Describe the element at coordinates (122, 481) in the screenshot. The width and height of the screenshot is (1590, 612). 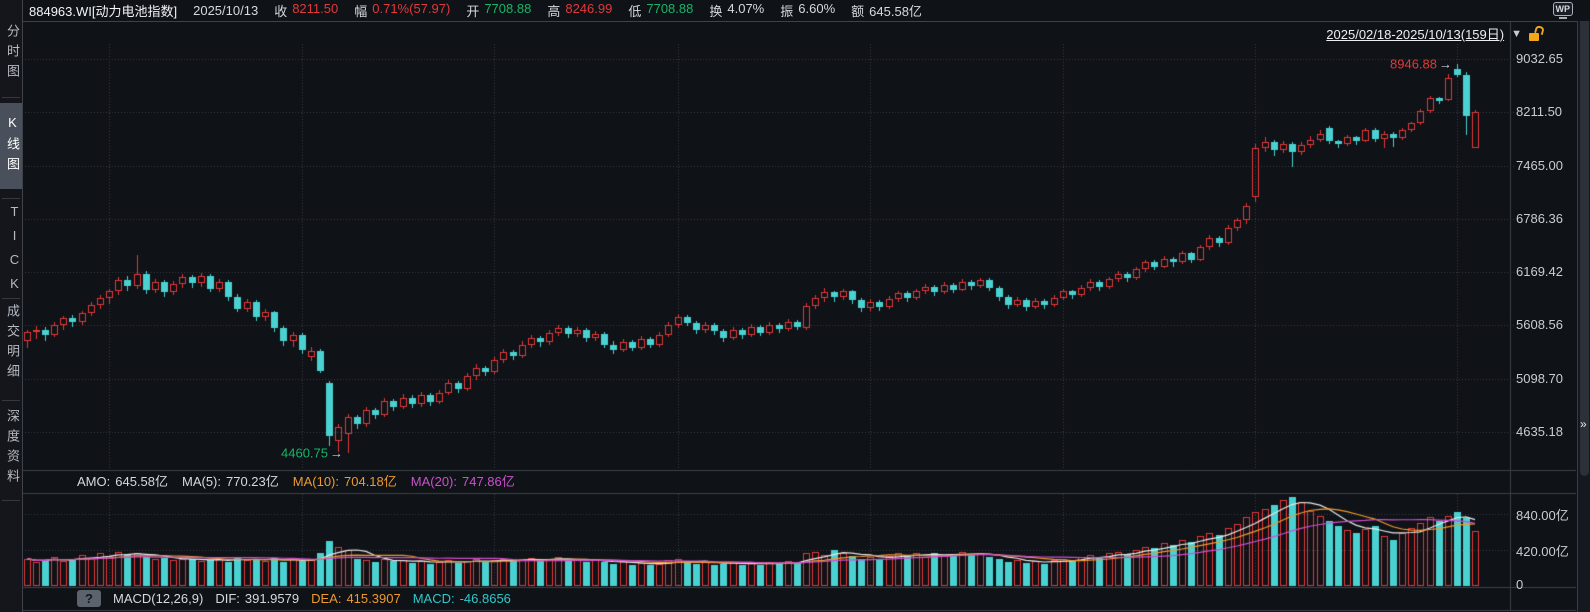
I see `amo-value: AMO: 645.58亿` at that location.